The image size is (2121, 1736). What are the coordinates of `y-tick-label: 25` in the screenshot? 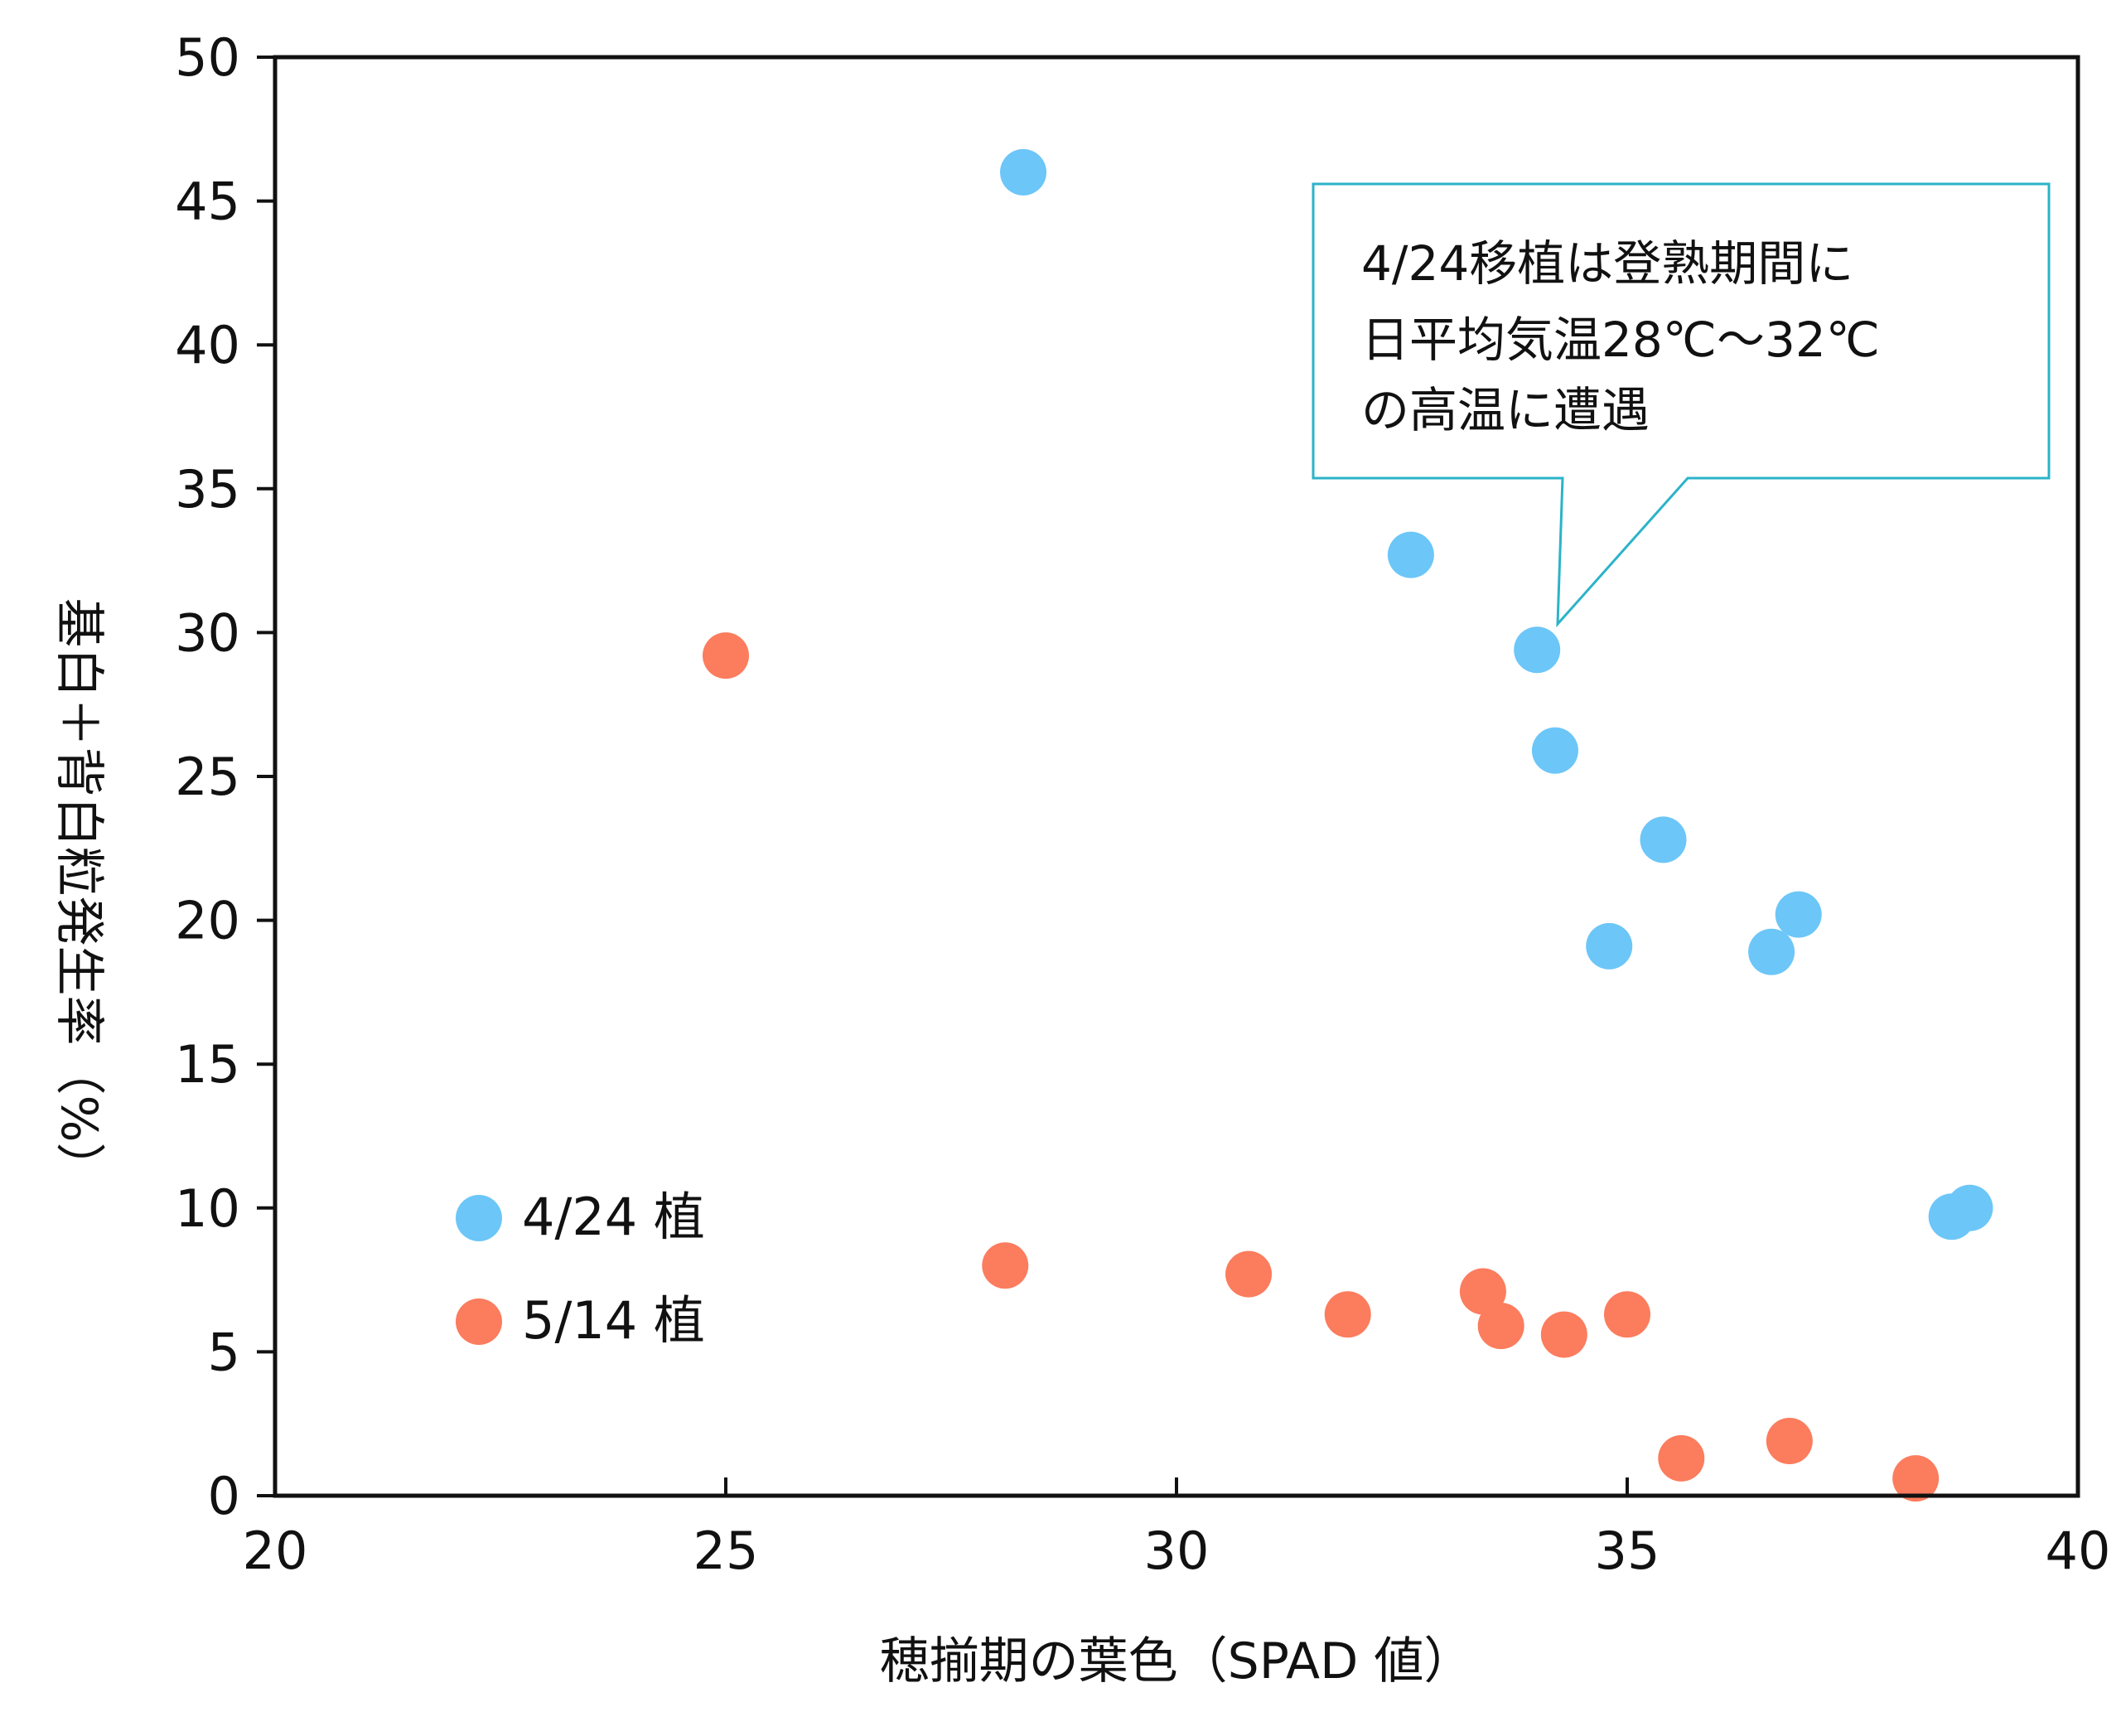 It's located at (208, 777).